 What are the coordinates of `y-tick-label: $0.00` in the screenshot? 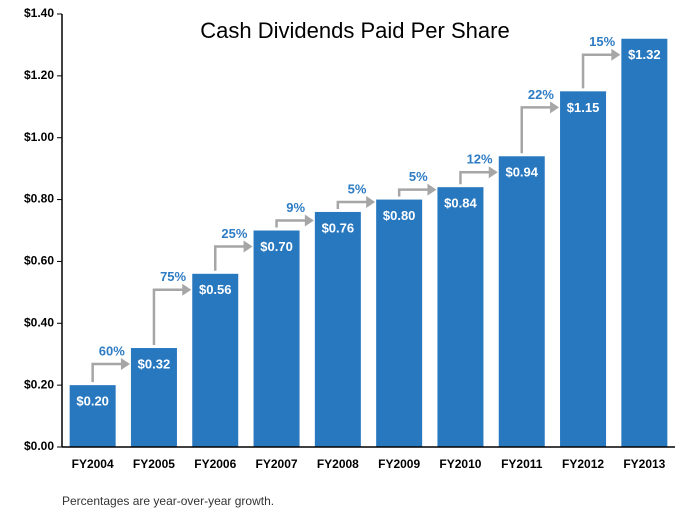 It's located at (39, 446).